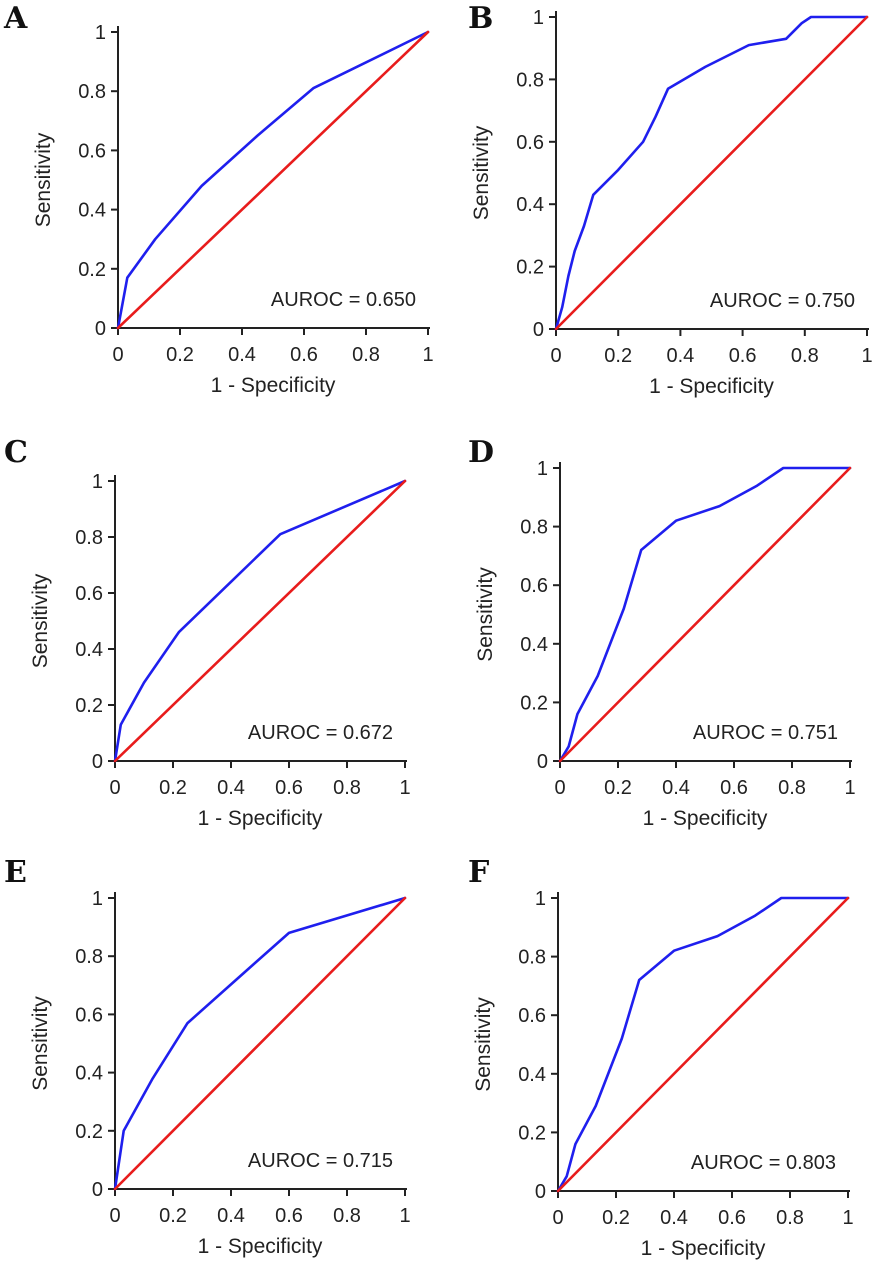 The height and width of the screenshot is (1280, 884). Describe the element at coordinates (782, 301) in the screenshot. I see `auroc-label: AUROC = 0.750` at that location.